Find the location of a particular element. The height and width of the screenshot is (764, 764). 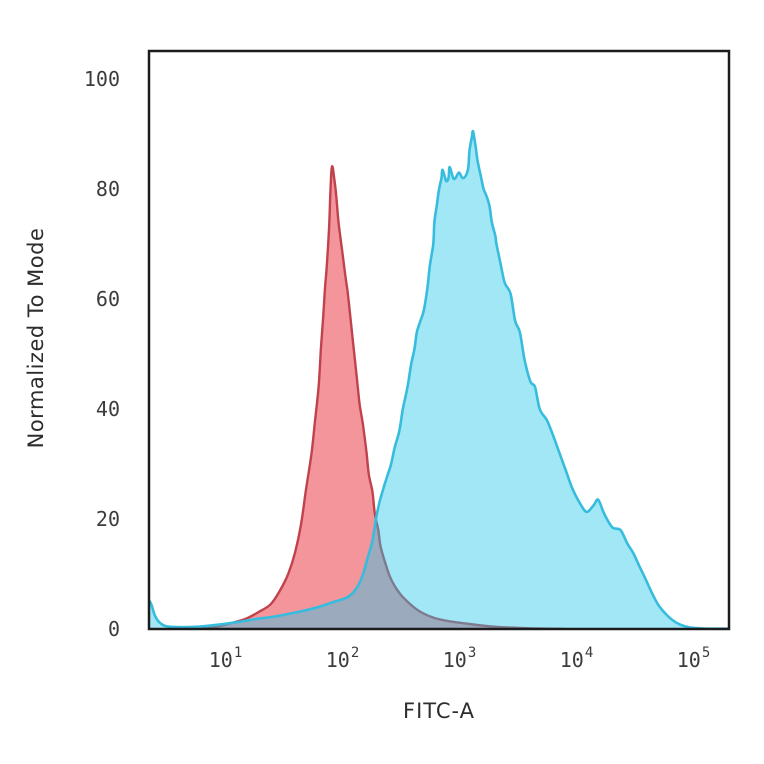

y-tick-label-60: 60 is located at coordinates (107, 299).